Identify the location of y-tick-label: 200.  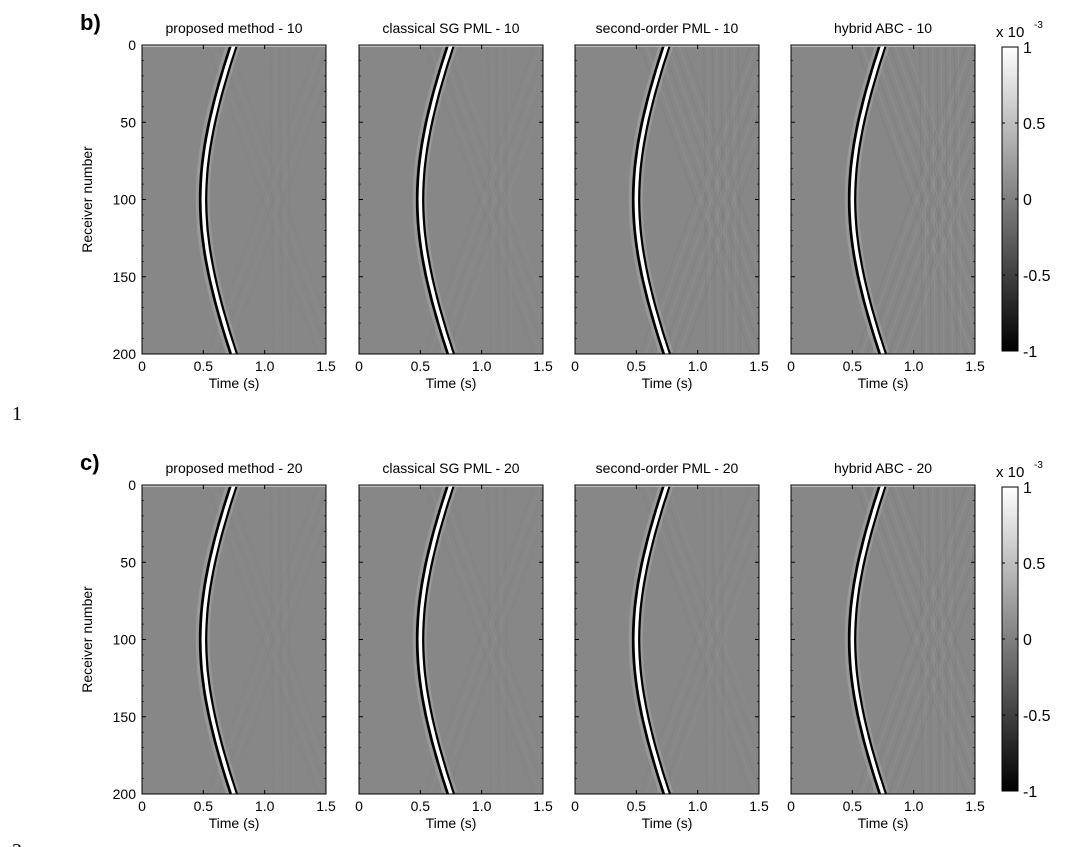
(125, 794).